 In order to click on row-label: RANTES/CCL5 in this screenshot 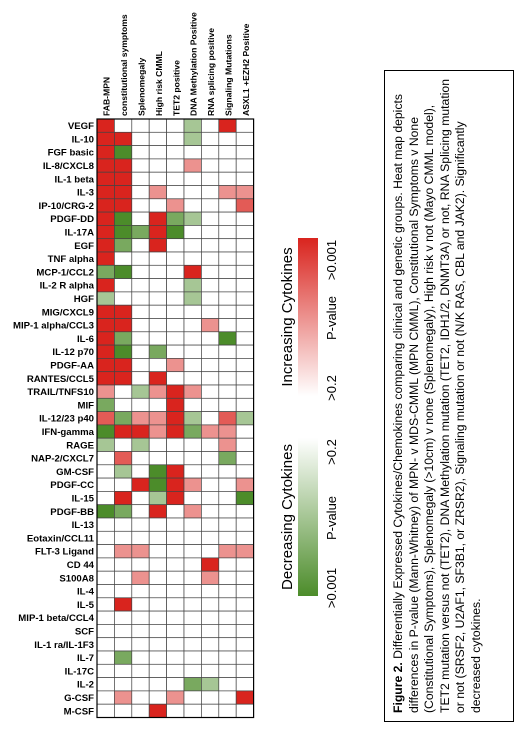, I will do `click(61, 379)`.